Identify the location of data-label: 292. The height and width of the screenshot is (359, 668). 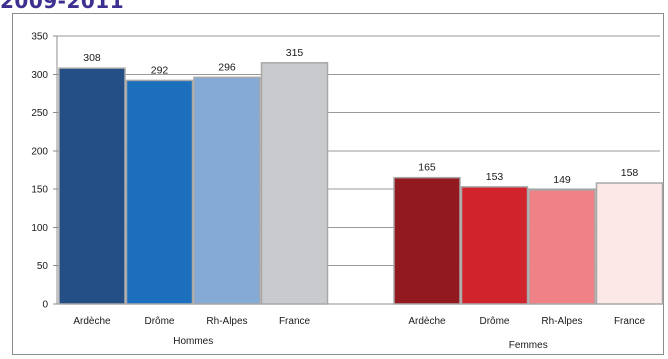
(160, 70).